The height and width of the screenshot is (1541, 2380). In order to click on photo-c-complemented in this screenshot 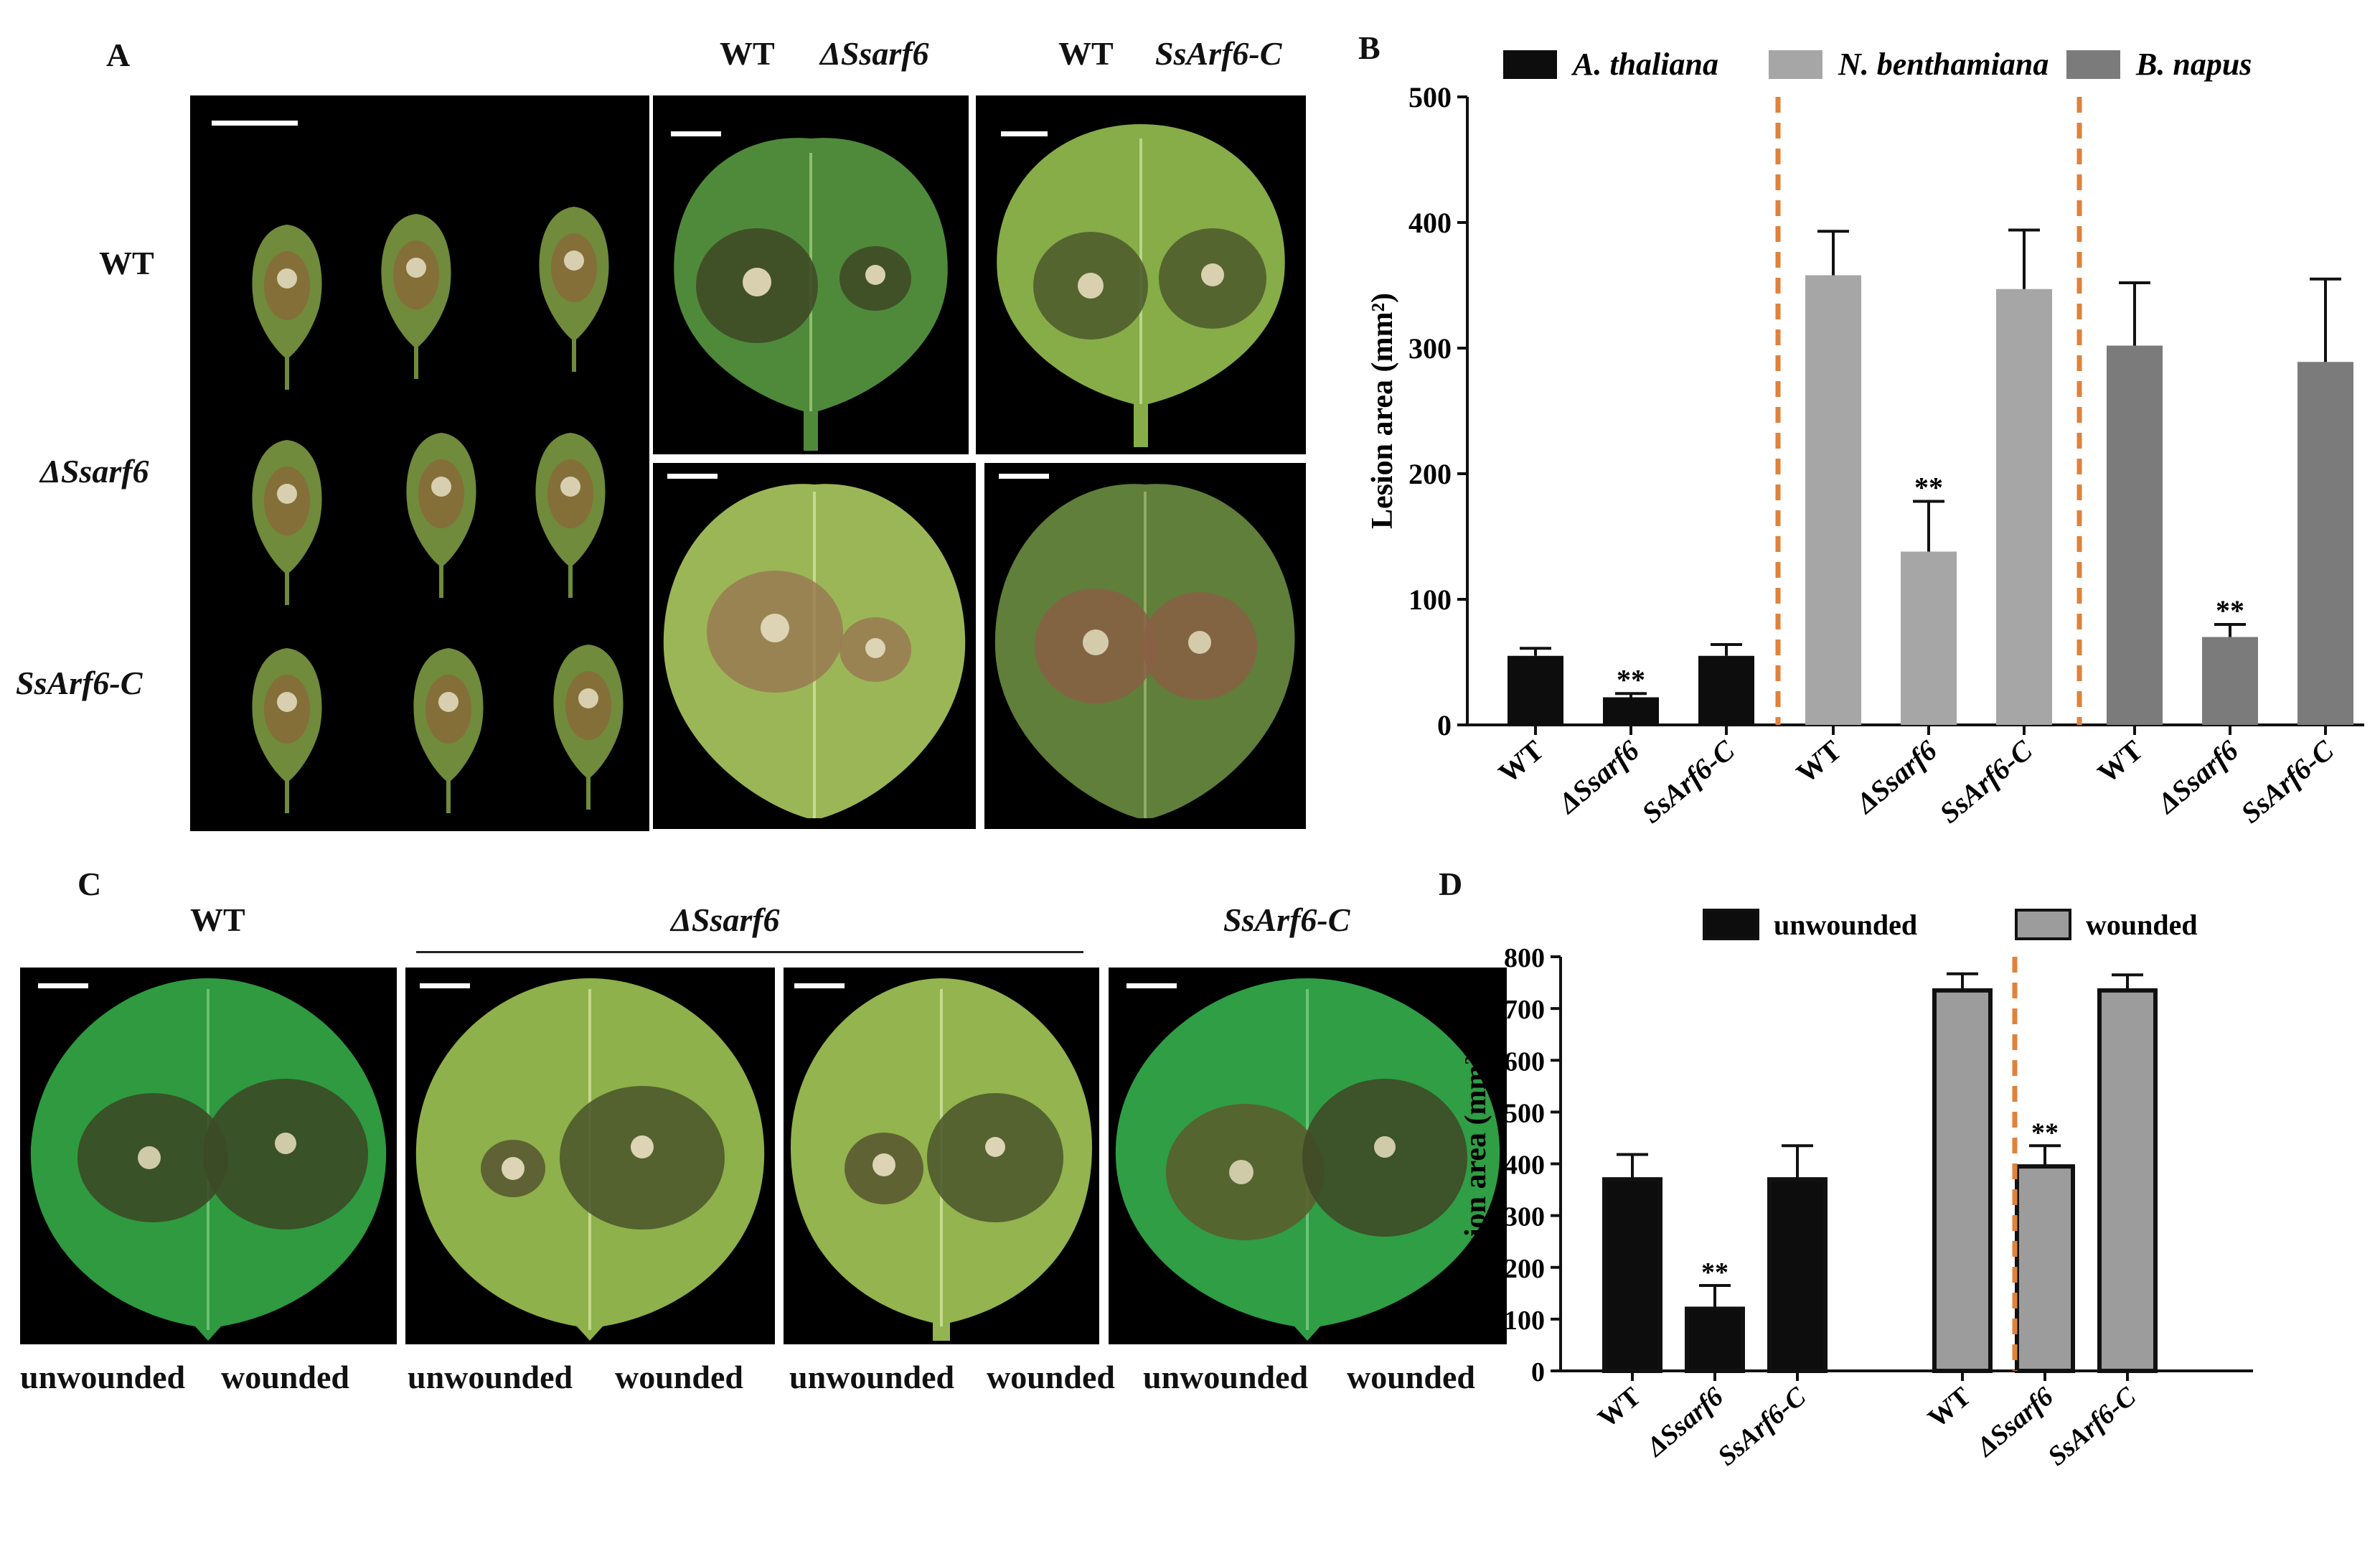, I will do `click(1308, 1156)`.